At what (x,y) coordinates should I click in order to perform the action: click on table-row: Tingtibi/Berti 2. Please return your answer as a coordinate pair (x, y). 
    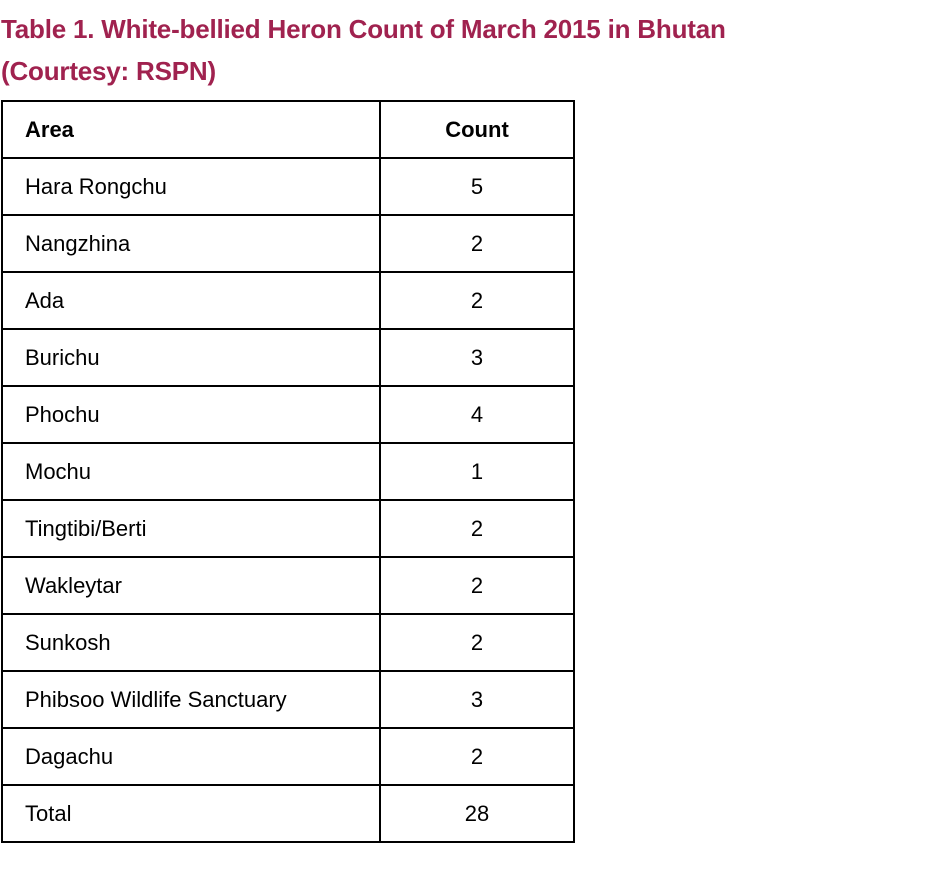
    Looking at the image, I should click on (288, 528).